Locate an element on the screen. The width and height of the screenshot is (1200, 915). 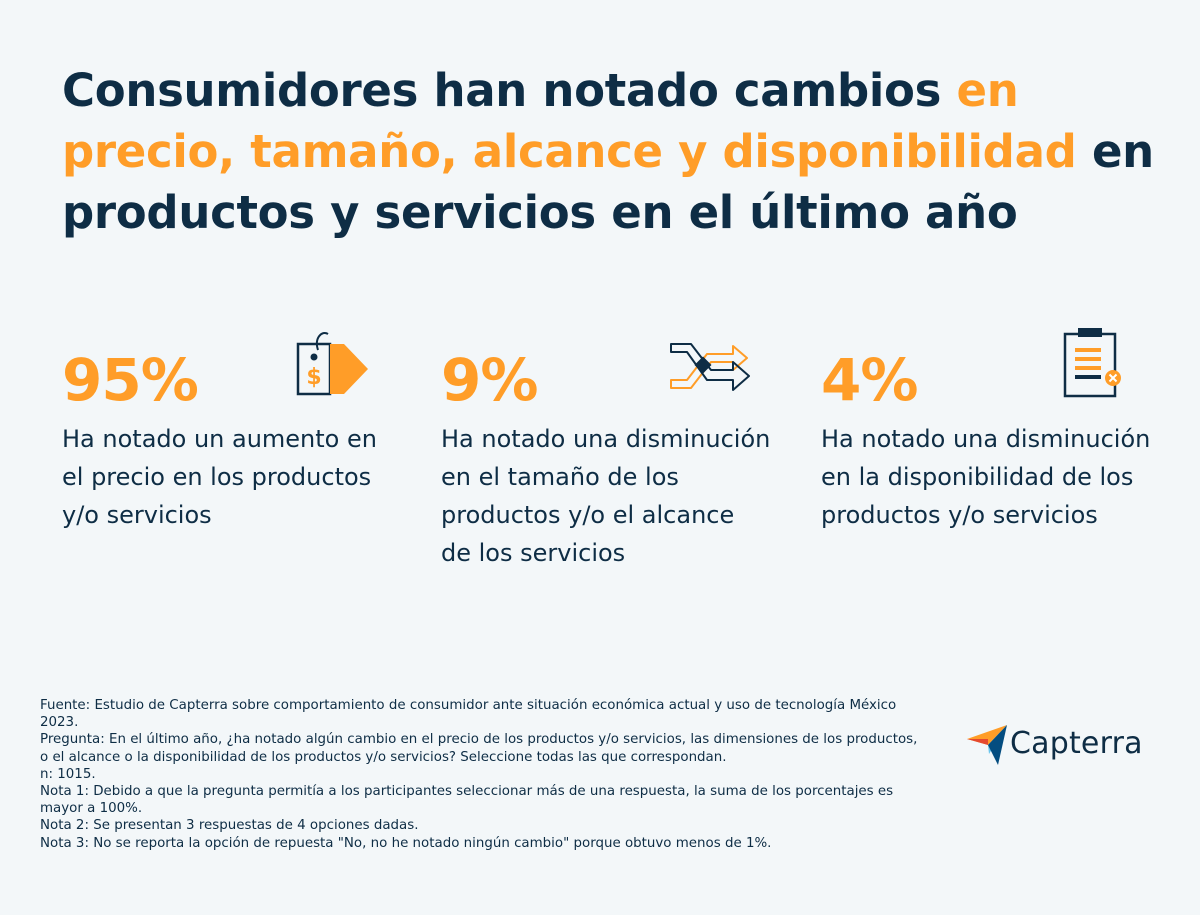
stat-percent: 4% is located at coordinates (869, 380).